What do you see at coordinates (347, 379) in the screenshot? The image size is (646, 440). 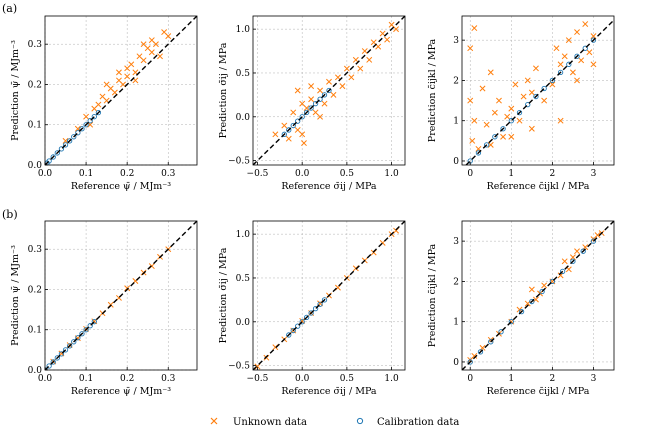 I see `x-tick-label: 0.5` at bounding box center [347, 379].